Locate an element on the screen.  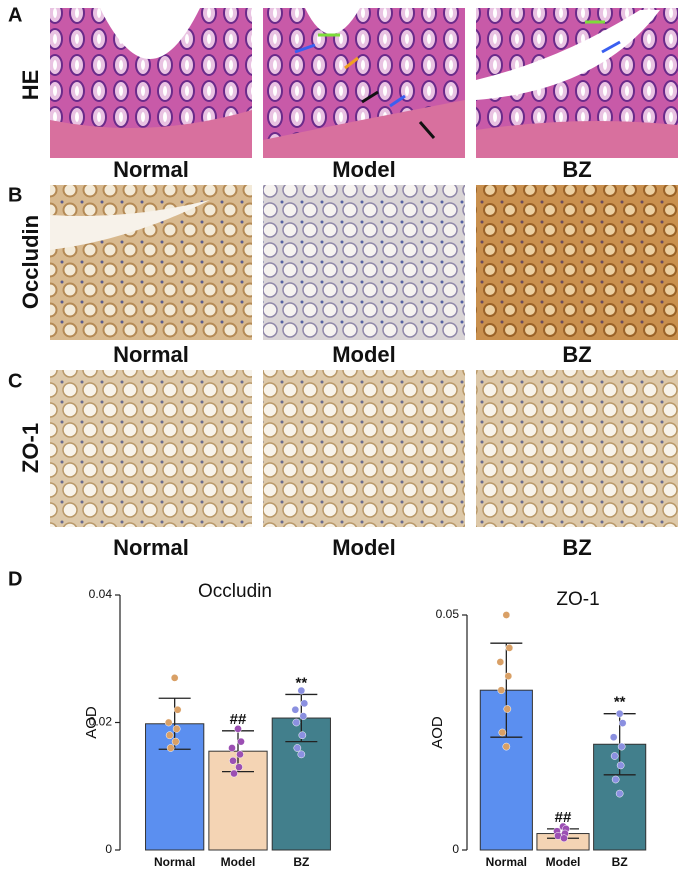
panel-label: A is located at coordinates (15, 15).